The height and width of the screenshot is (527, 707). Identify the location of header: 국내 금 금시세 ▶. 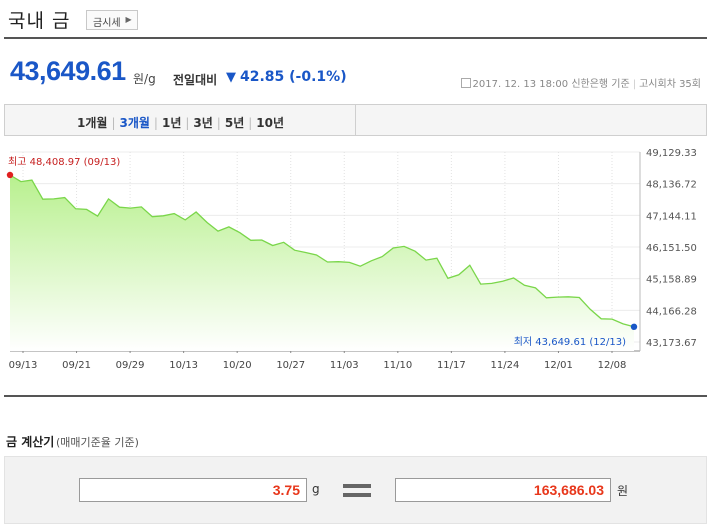
(353, 20).